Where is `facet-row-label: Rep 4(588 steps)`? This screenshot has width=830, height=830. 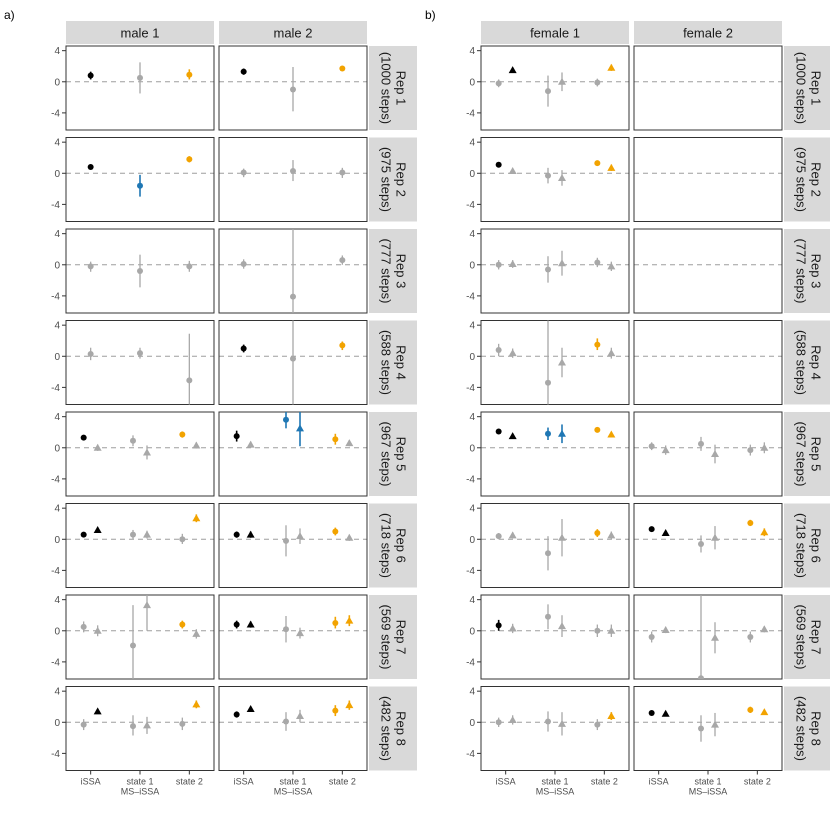 facet-row-label: Rep 4(588 steps) is located at coordinates (394, 362).